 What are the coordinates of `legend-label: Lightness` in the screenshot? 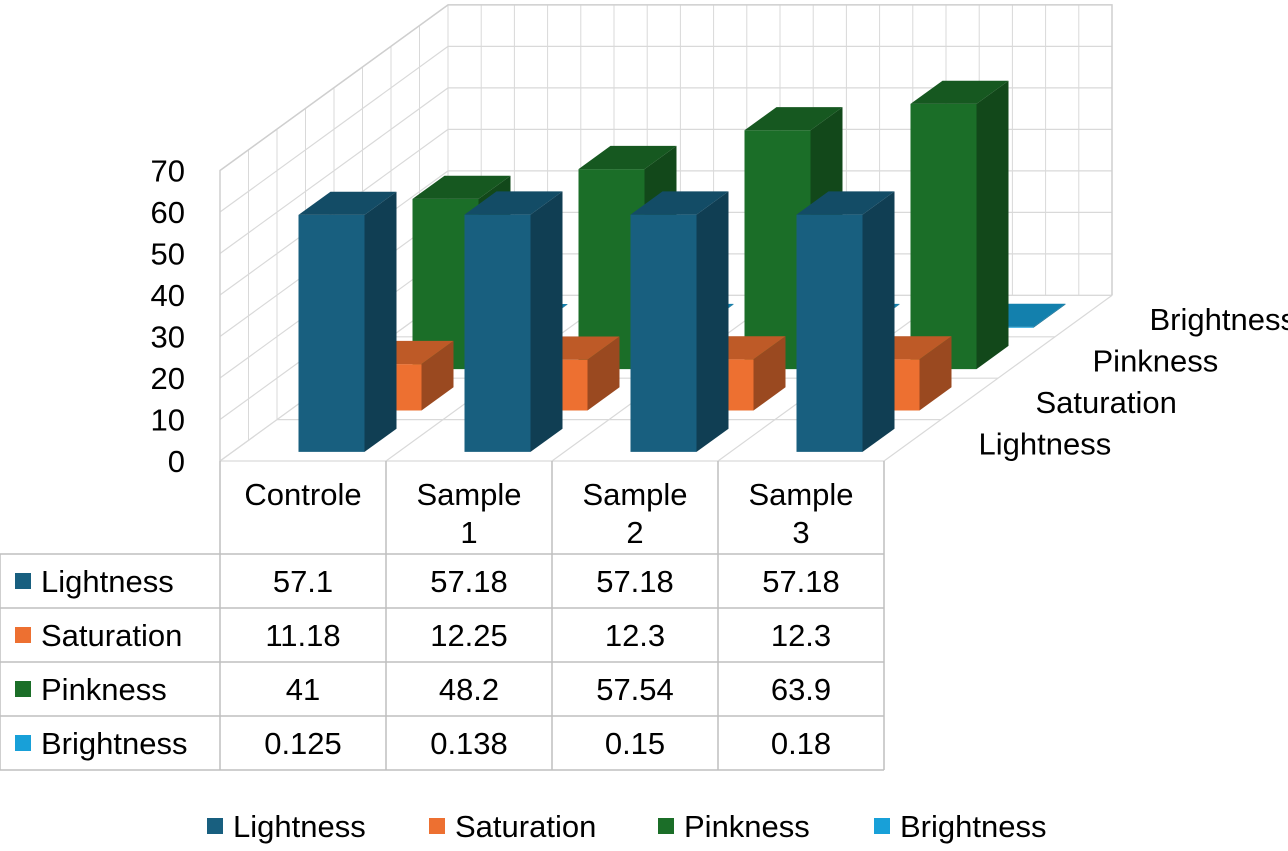 It's located at (299, 826).